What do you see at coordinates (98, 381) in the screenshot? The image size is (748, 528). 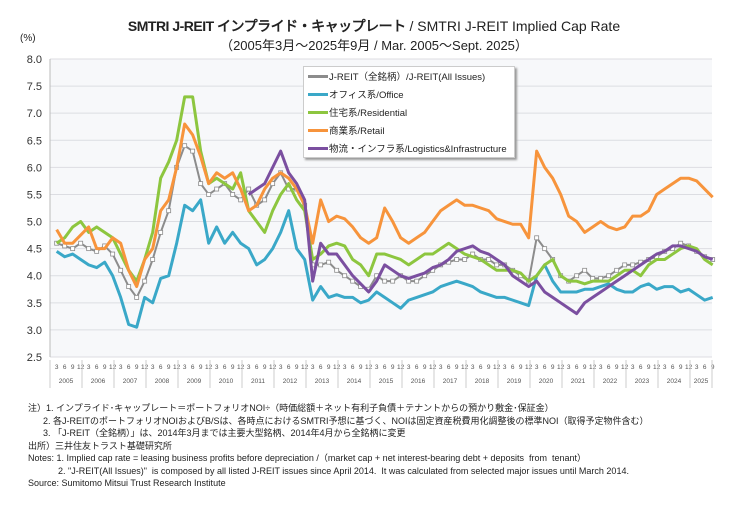 I see `x-year-label: 2006` at bounding box center [98, 381].